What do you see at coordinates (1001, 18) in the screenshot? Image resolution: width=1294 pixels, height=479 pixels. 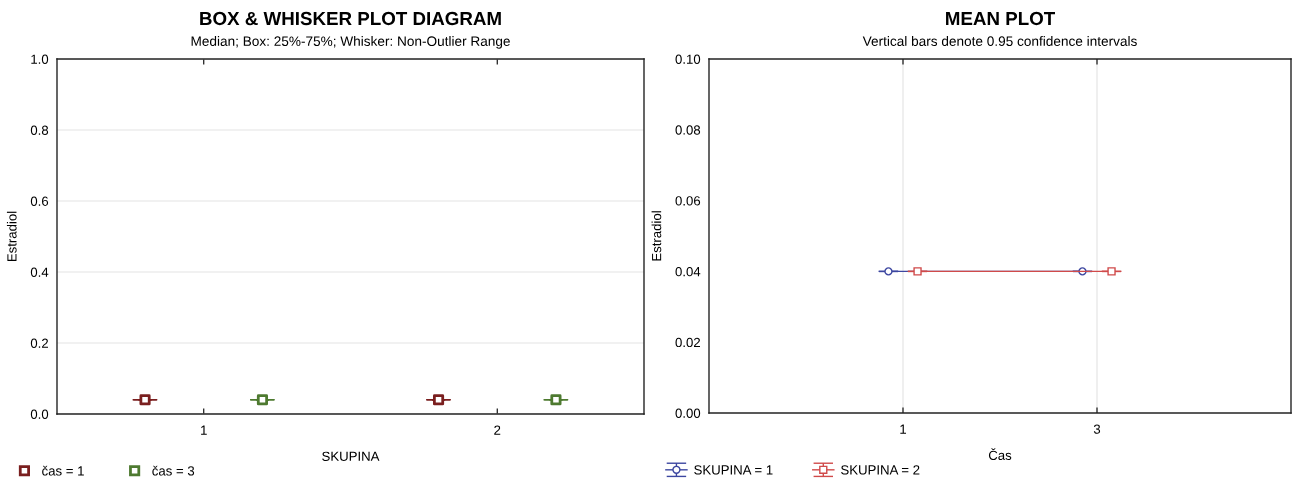 I see `chart-title: MEAN PLOT` at bounding box center [1001, 18].